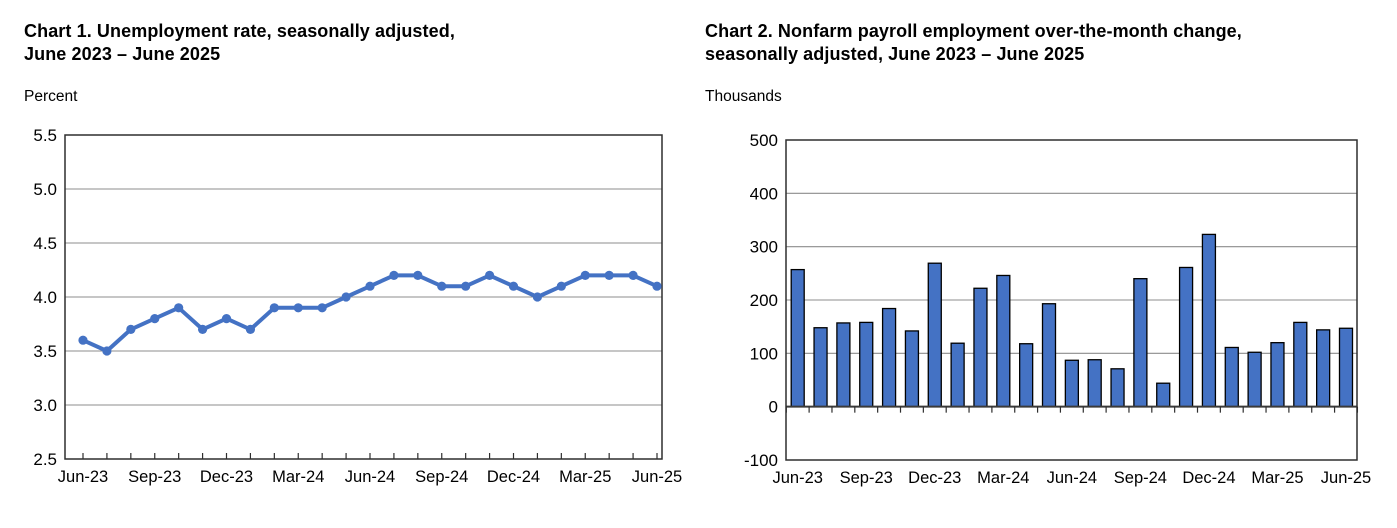 This screenshot has width=1397, height=528. Describe the element at coordinates (764, 353) in the screenshot. I see `y-tick-label: 100` at that location.